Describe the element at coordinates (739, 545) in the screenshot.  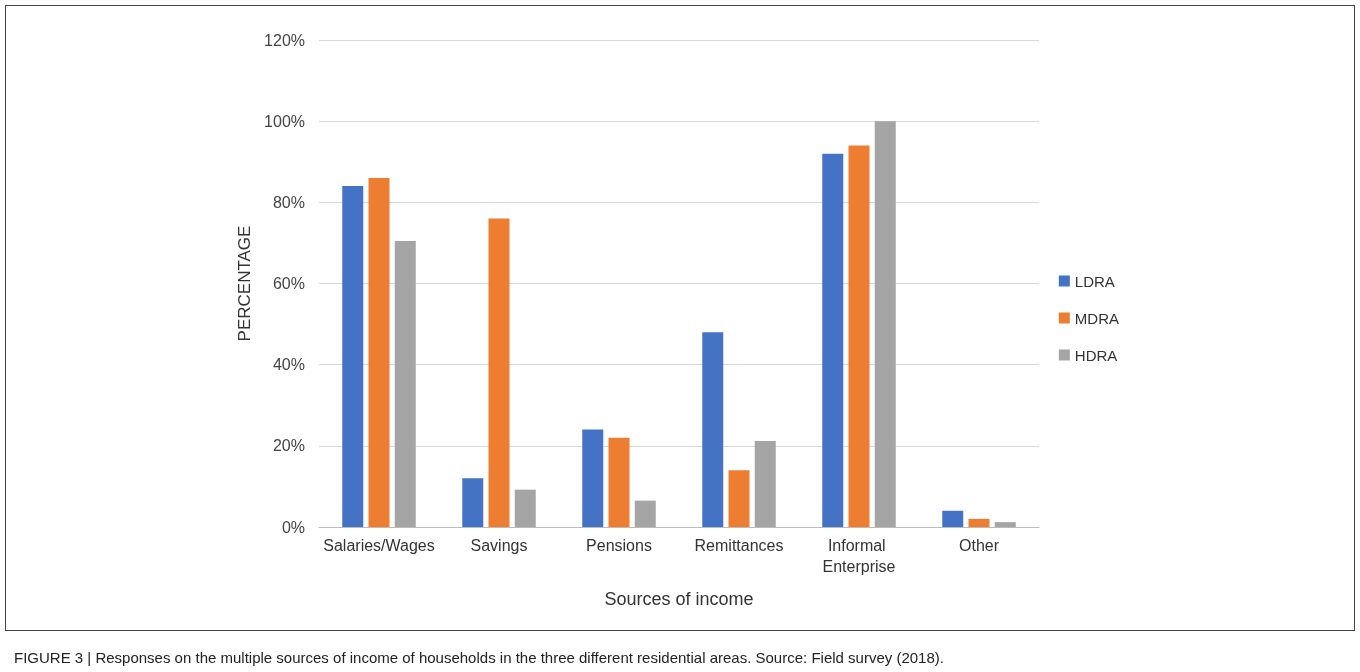
I see `x-tick-label: Remittances` at that location.